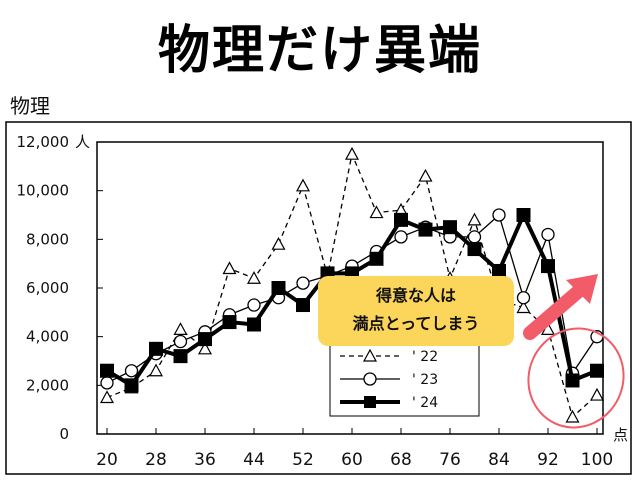  Describe the element at coordinates (548, 460) in the screenshot. I see `x-tick-label: 92` at that location.